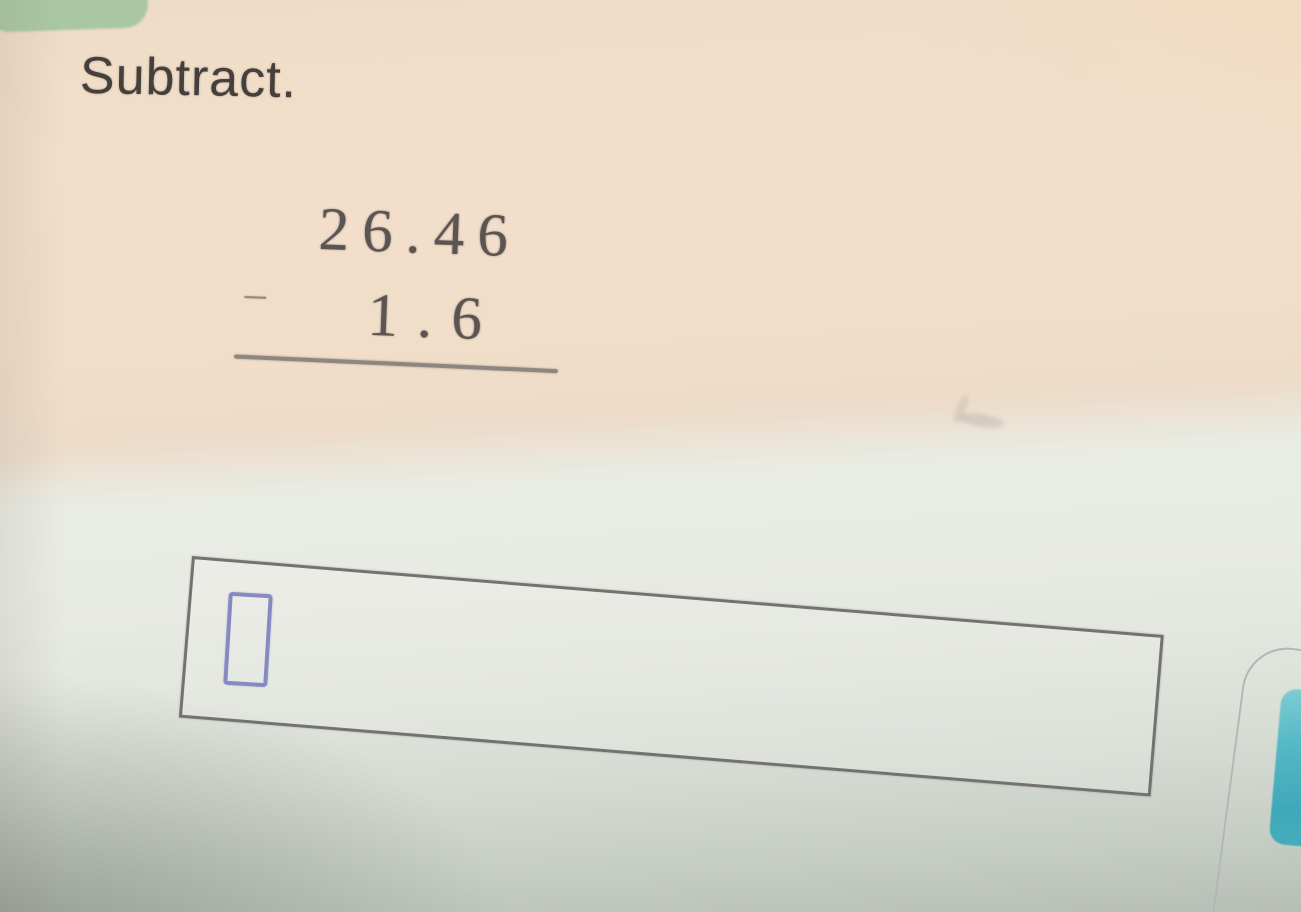  I want to click on decorative-green-blob, so click(74, 16).